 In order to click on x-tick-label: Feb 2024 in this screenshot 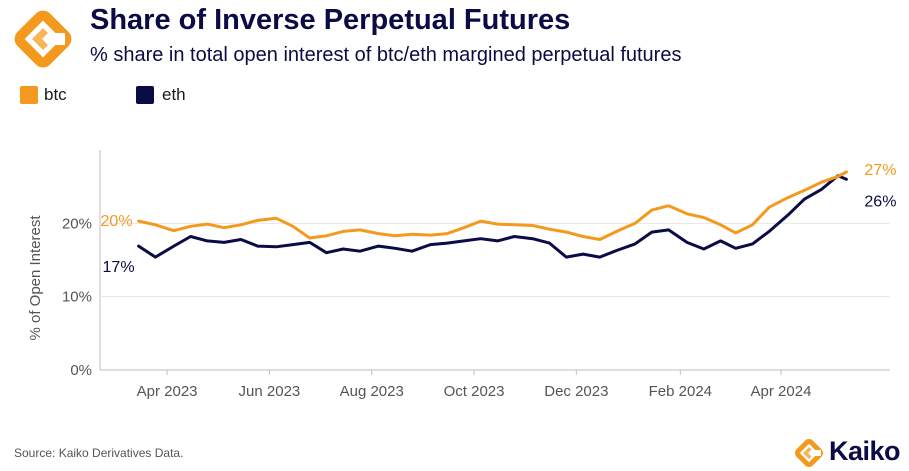, I will do `click(680, 391)`.